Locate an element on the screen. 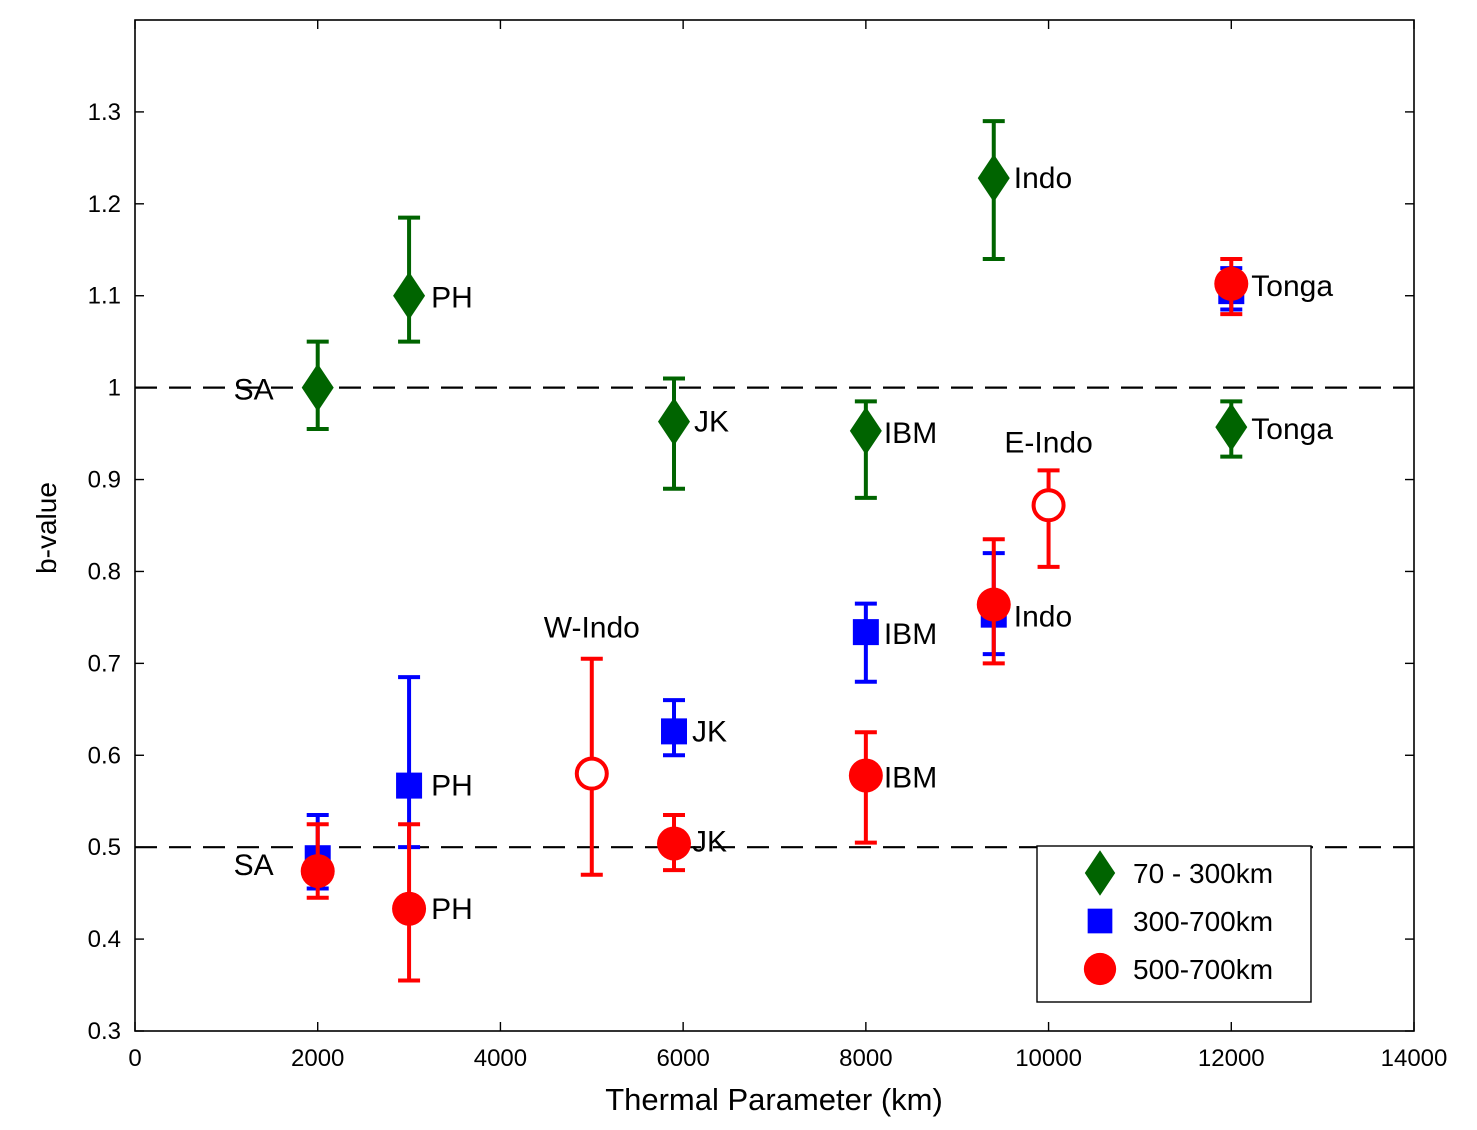 This screenshot has height=1130, width=1477. x-tick-label: 2000 is located at coordinates (317, 1058).